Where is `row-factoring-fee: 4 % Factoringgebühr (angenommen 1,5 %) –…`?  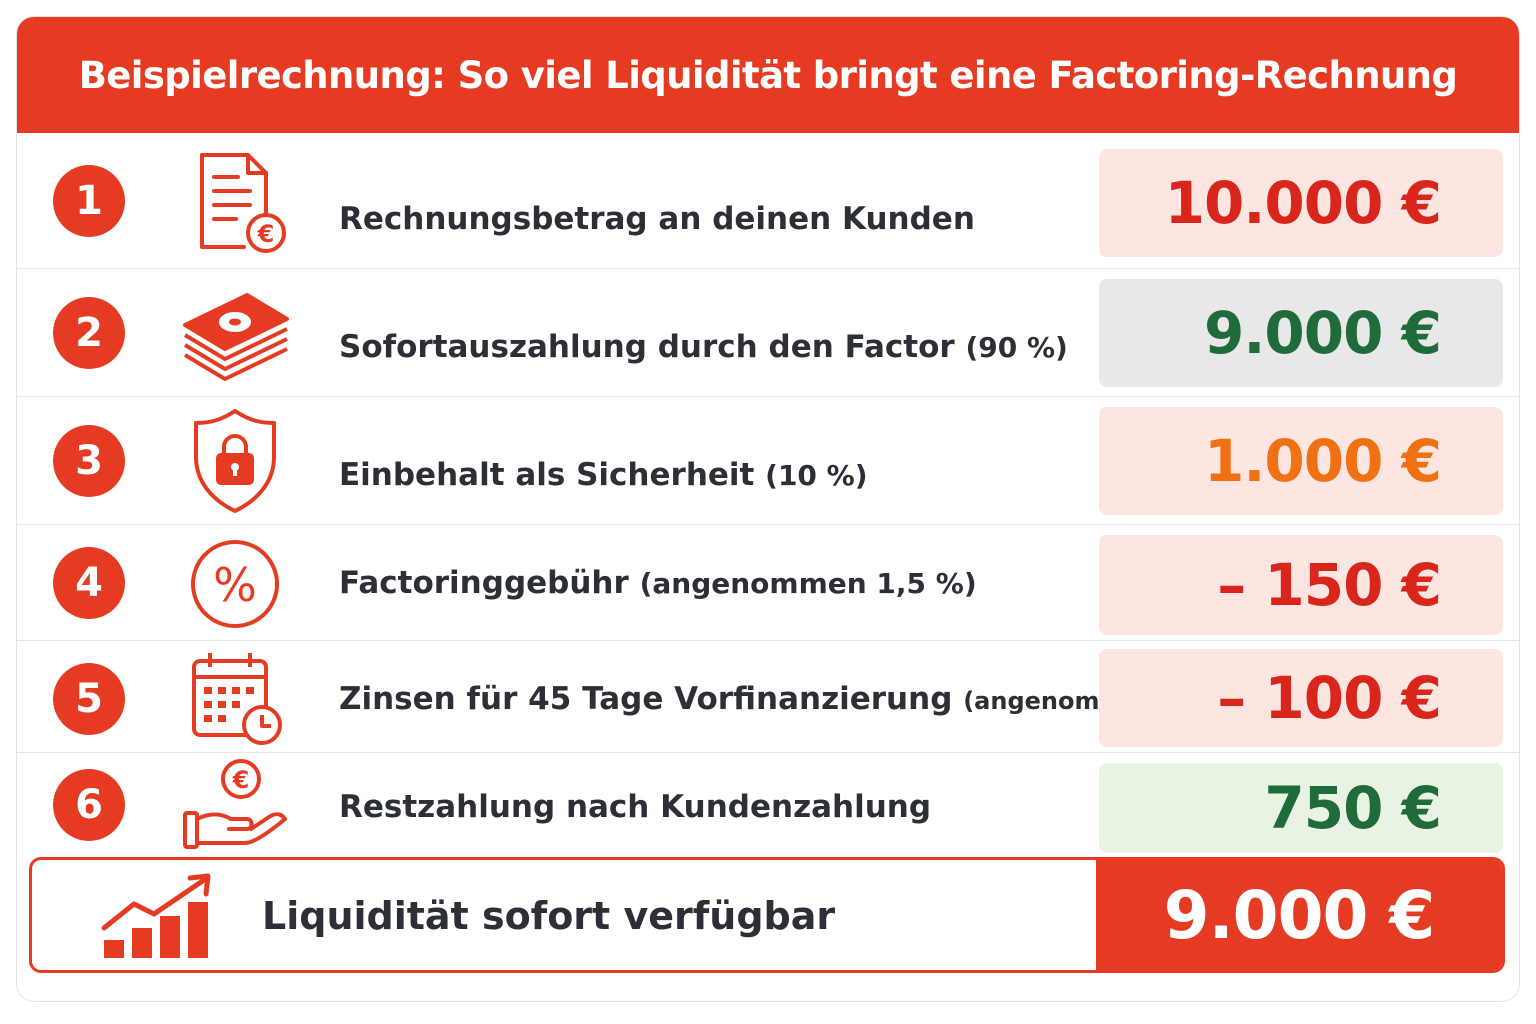 row-factoring-fee: 4 % Factoringgebühr (angenommen 1,5 %) –… is located at coordinates (768, 583).